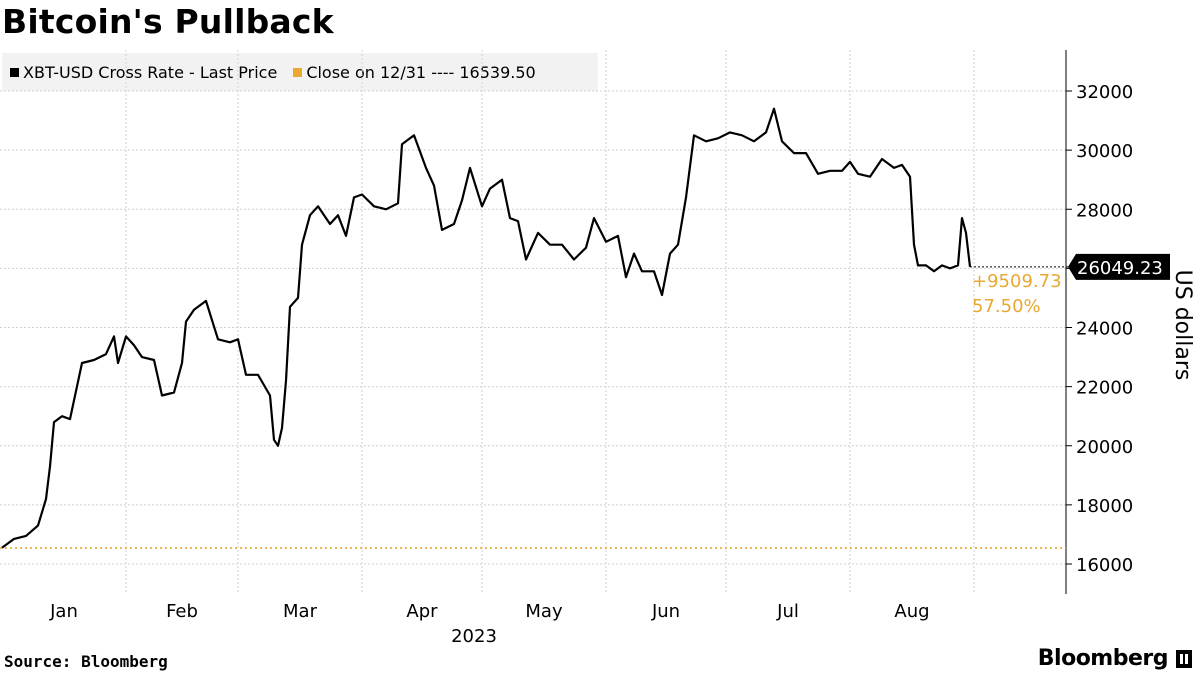  I want to click on x-axis-year-label: 2023, so click(474, 636).